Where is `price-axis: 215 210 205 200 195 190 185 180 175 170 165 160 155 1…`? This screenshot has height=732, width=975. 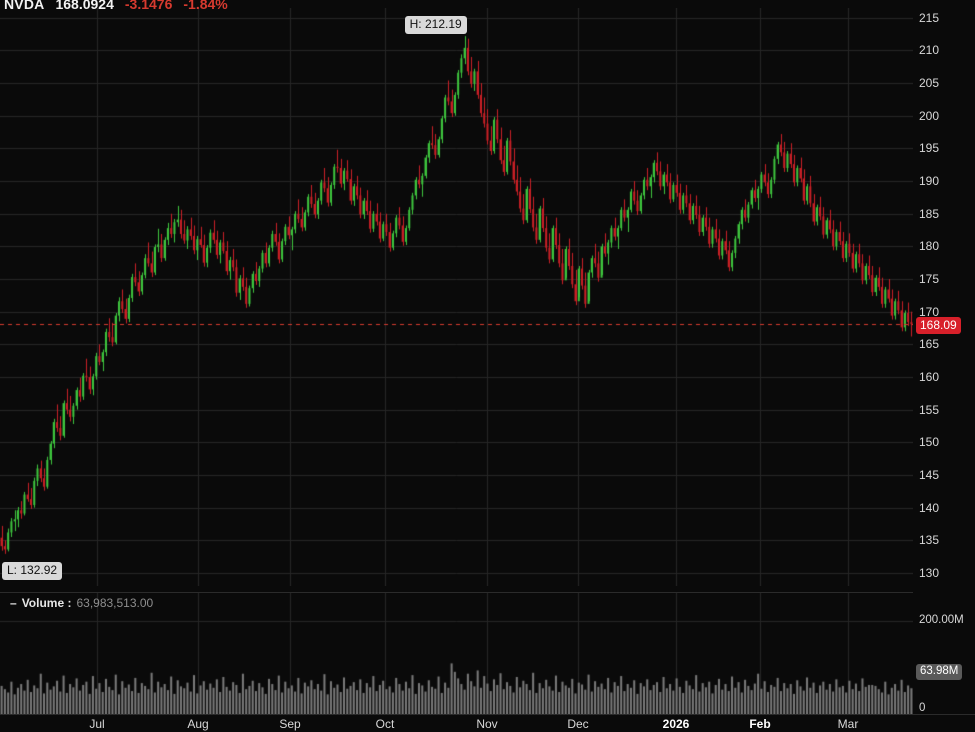 price-axis: 215 210 205 200 195 190 185 180 175 170 165 160 155 1… is located at coordinates (944, 295).